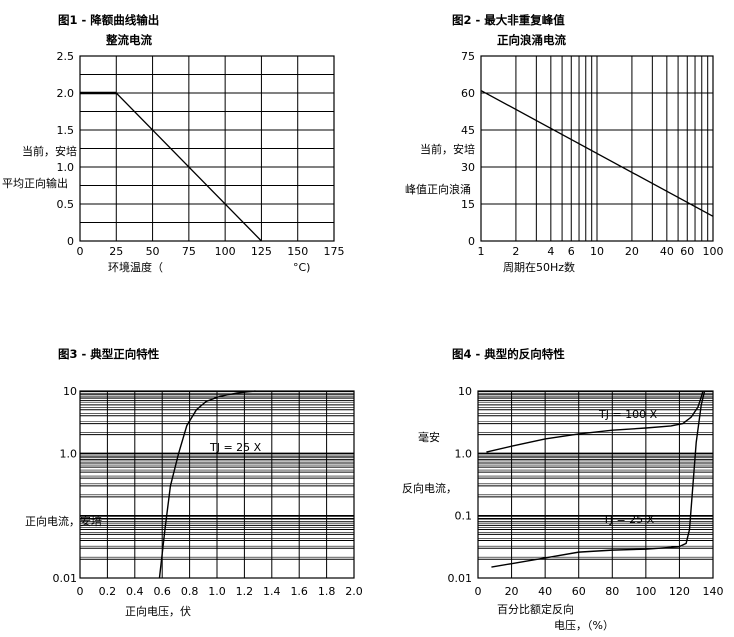 Image resolution: width=734 pixels, height=637 pixels. Describe the element at coordinates (597, 153) in the screenshot. I see `chart2-series-line` at that location.